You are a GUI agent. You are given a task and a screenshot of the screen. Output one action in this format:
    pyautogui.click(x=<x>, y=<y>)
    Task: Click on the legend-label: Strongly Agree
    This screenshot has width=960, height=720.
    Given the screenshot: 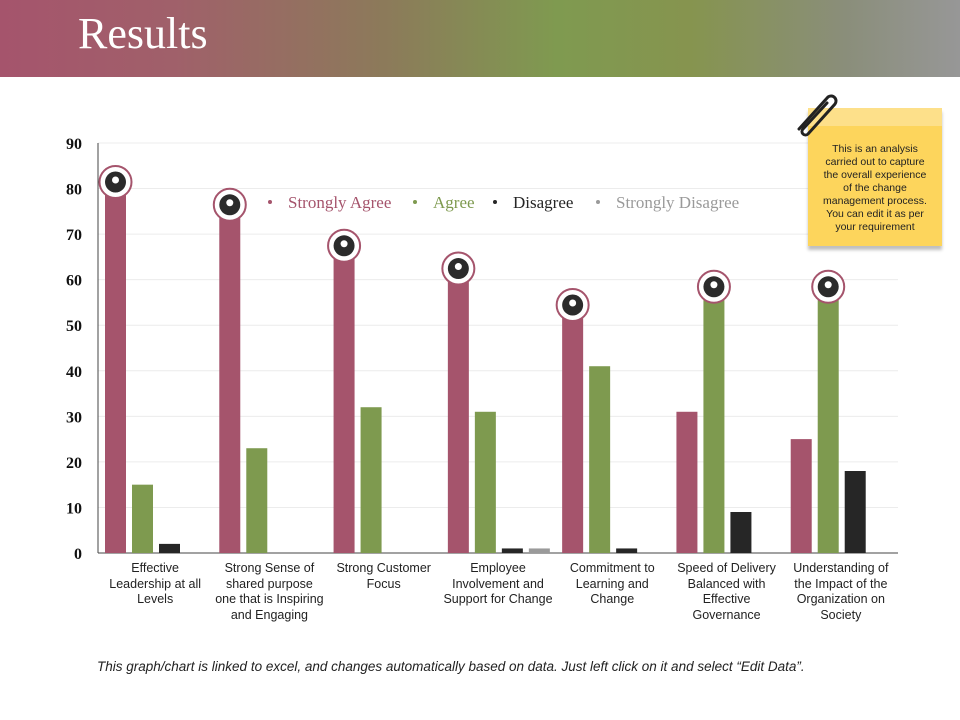 What is the action you would take?
    pyautogui.click(x=339, y=202)
    